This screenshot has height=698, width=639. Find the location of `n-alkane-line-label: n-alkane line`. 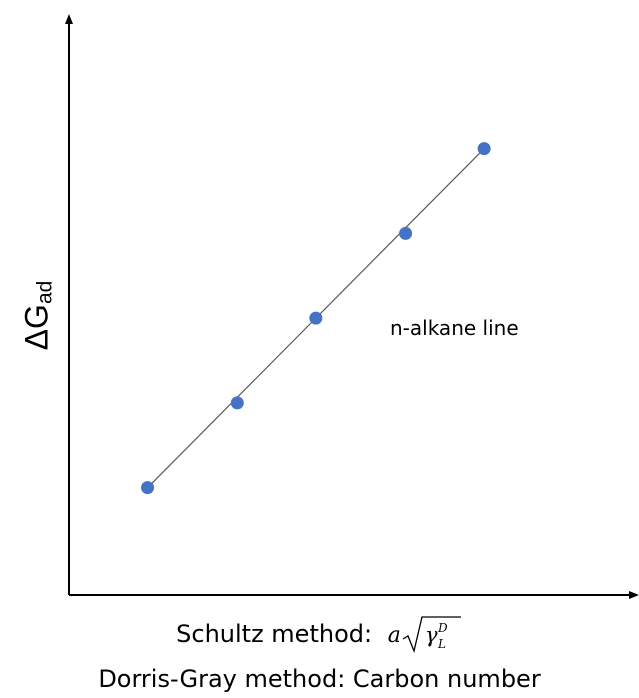

n-alkane-line-label: n-alkane line is located at coordinates (454, 328).